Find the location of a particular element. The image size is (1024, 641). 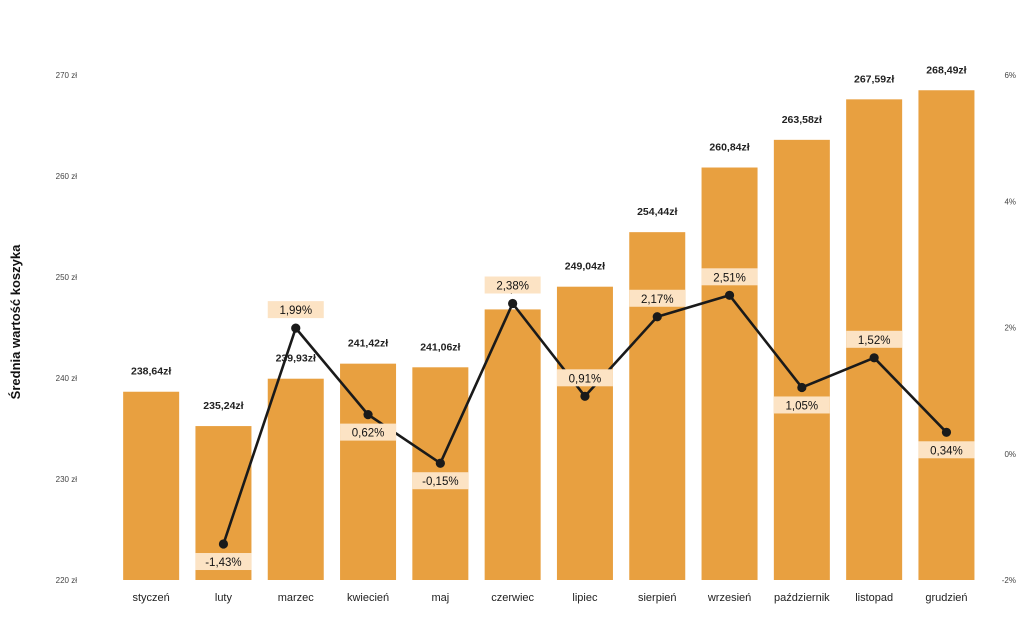

y-left-tick-label: 260 zł is located at coordinates (67, 176).